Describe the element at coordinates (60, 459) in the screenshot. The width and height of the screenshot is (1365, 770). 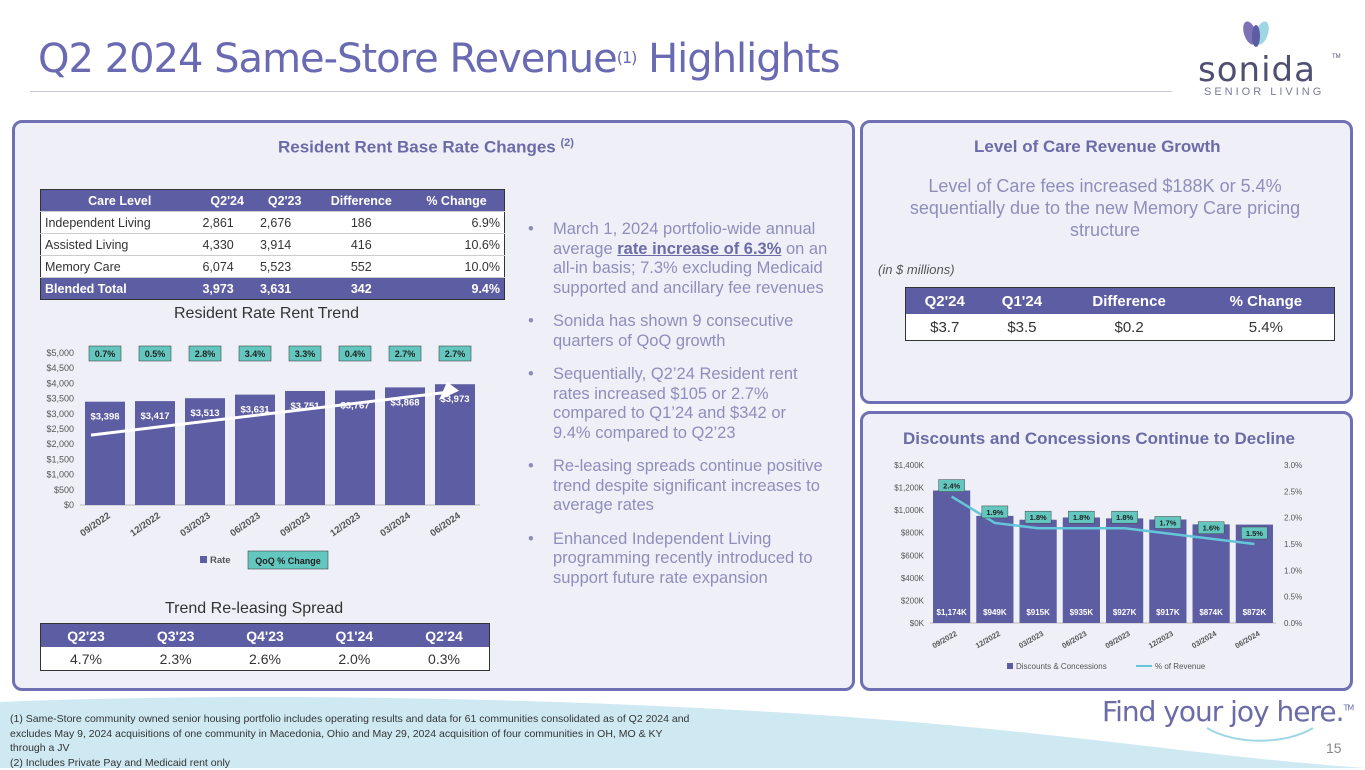
I see `y-tick-label: $1,500` at that location.